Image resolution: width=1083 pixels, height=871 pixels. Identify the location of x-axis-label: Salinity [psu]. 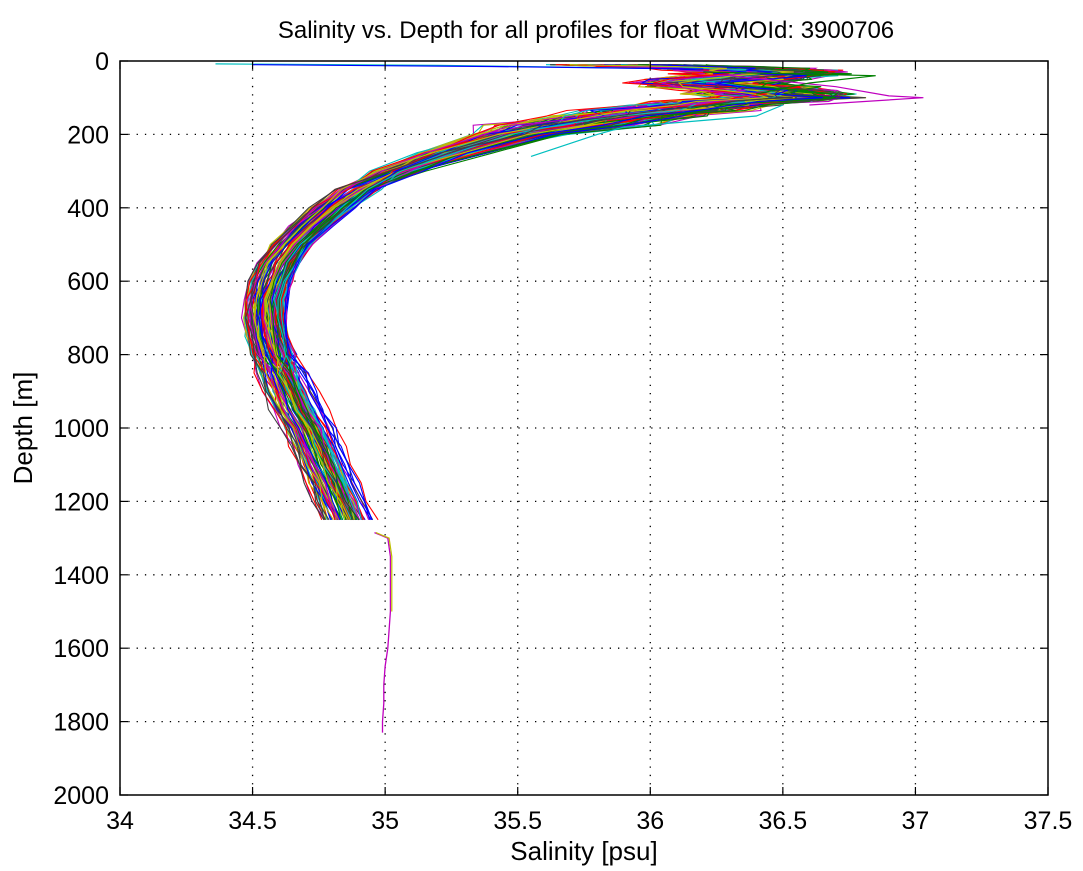
(583, 851).